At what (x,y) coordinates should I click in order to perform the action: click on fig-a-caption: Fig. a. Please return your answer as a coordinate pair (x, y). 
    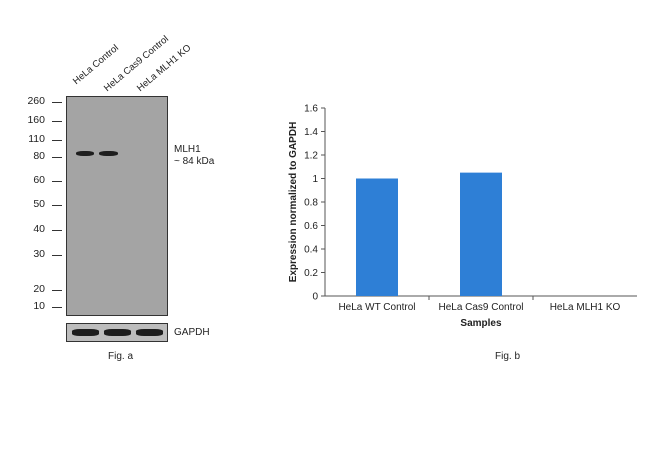
    Looking at the image, I should click on (121, 356).